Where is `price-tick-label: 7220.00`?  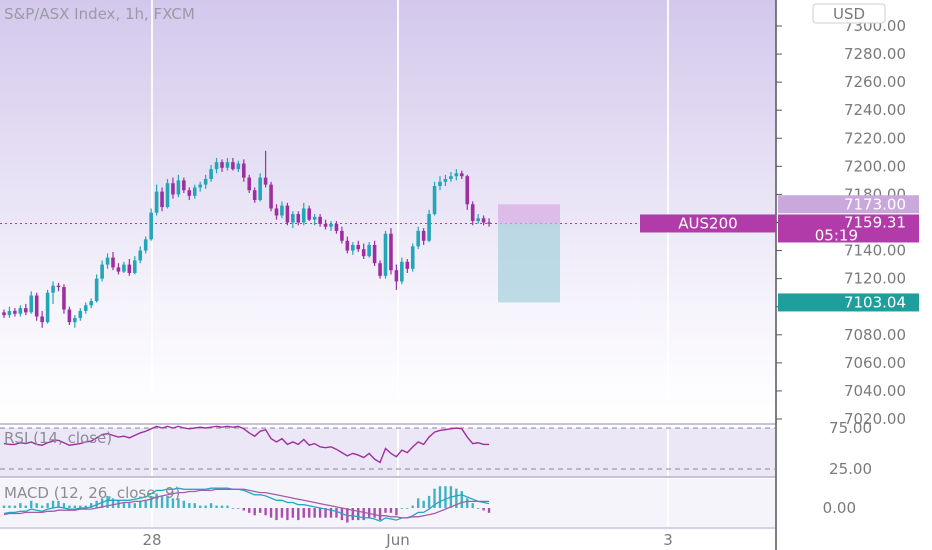 price-tick-label: 7220.00 is located at coordinates (875, 138).